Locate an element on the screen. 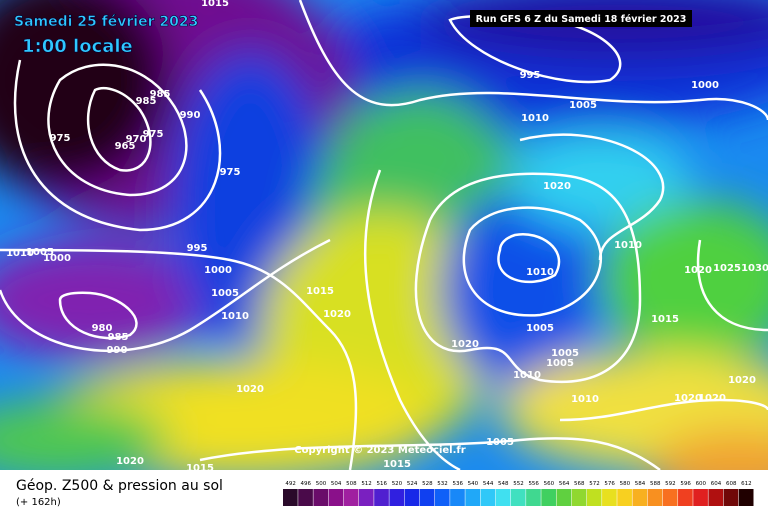  scale-label: 536 is located at coordinates (457, 484).